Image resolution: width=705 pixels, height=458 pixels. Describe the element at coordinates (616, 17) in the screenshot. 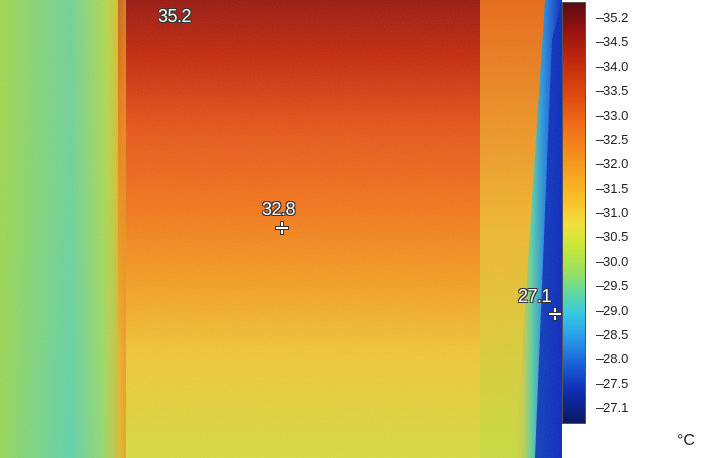

I see `scale-tick-label: 35.2` at that location.